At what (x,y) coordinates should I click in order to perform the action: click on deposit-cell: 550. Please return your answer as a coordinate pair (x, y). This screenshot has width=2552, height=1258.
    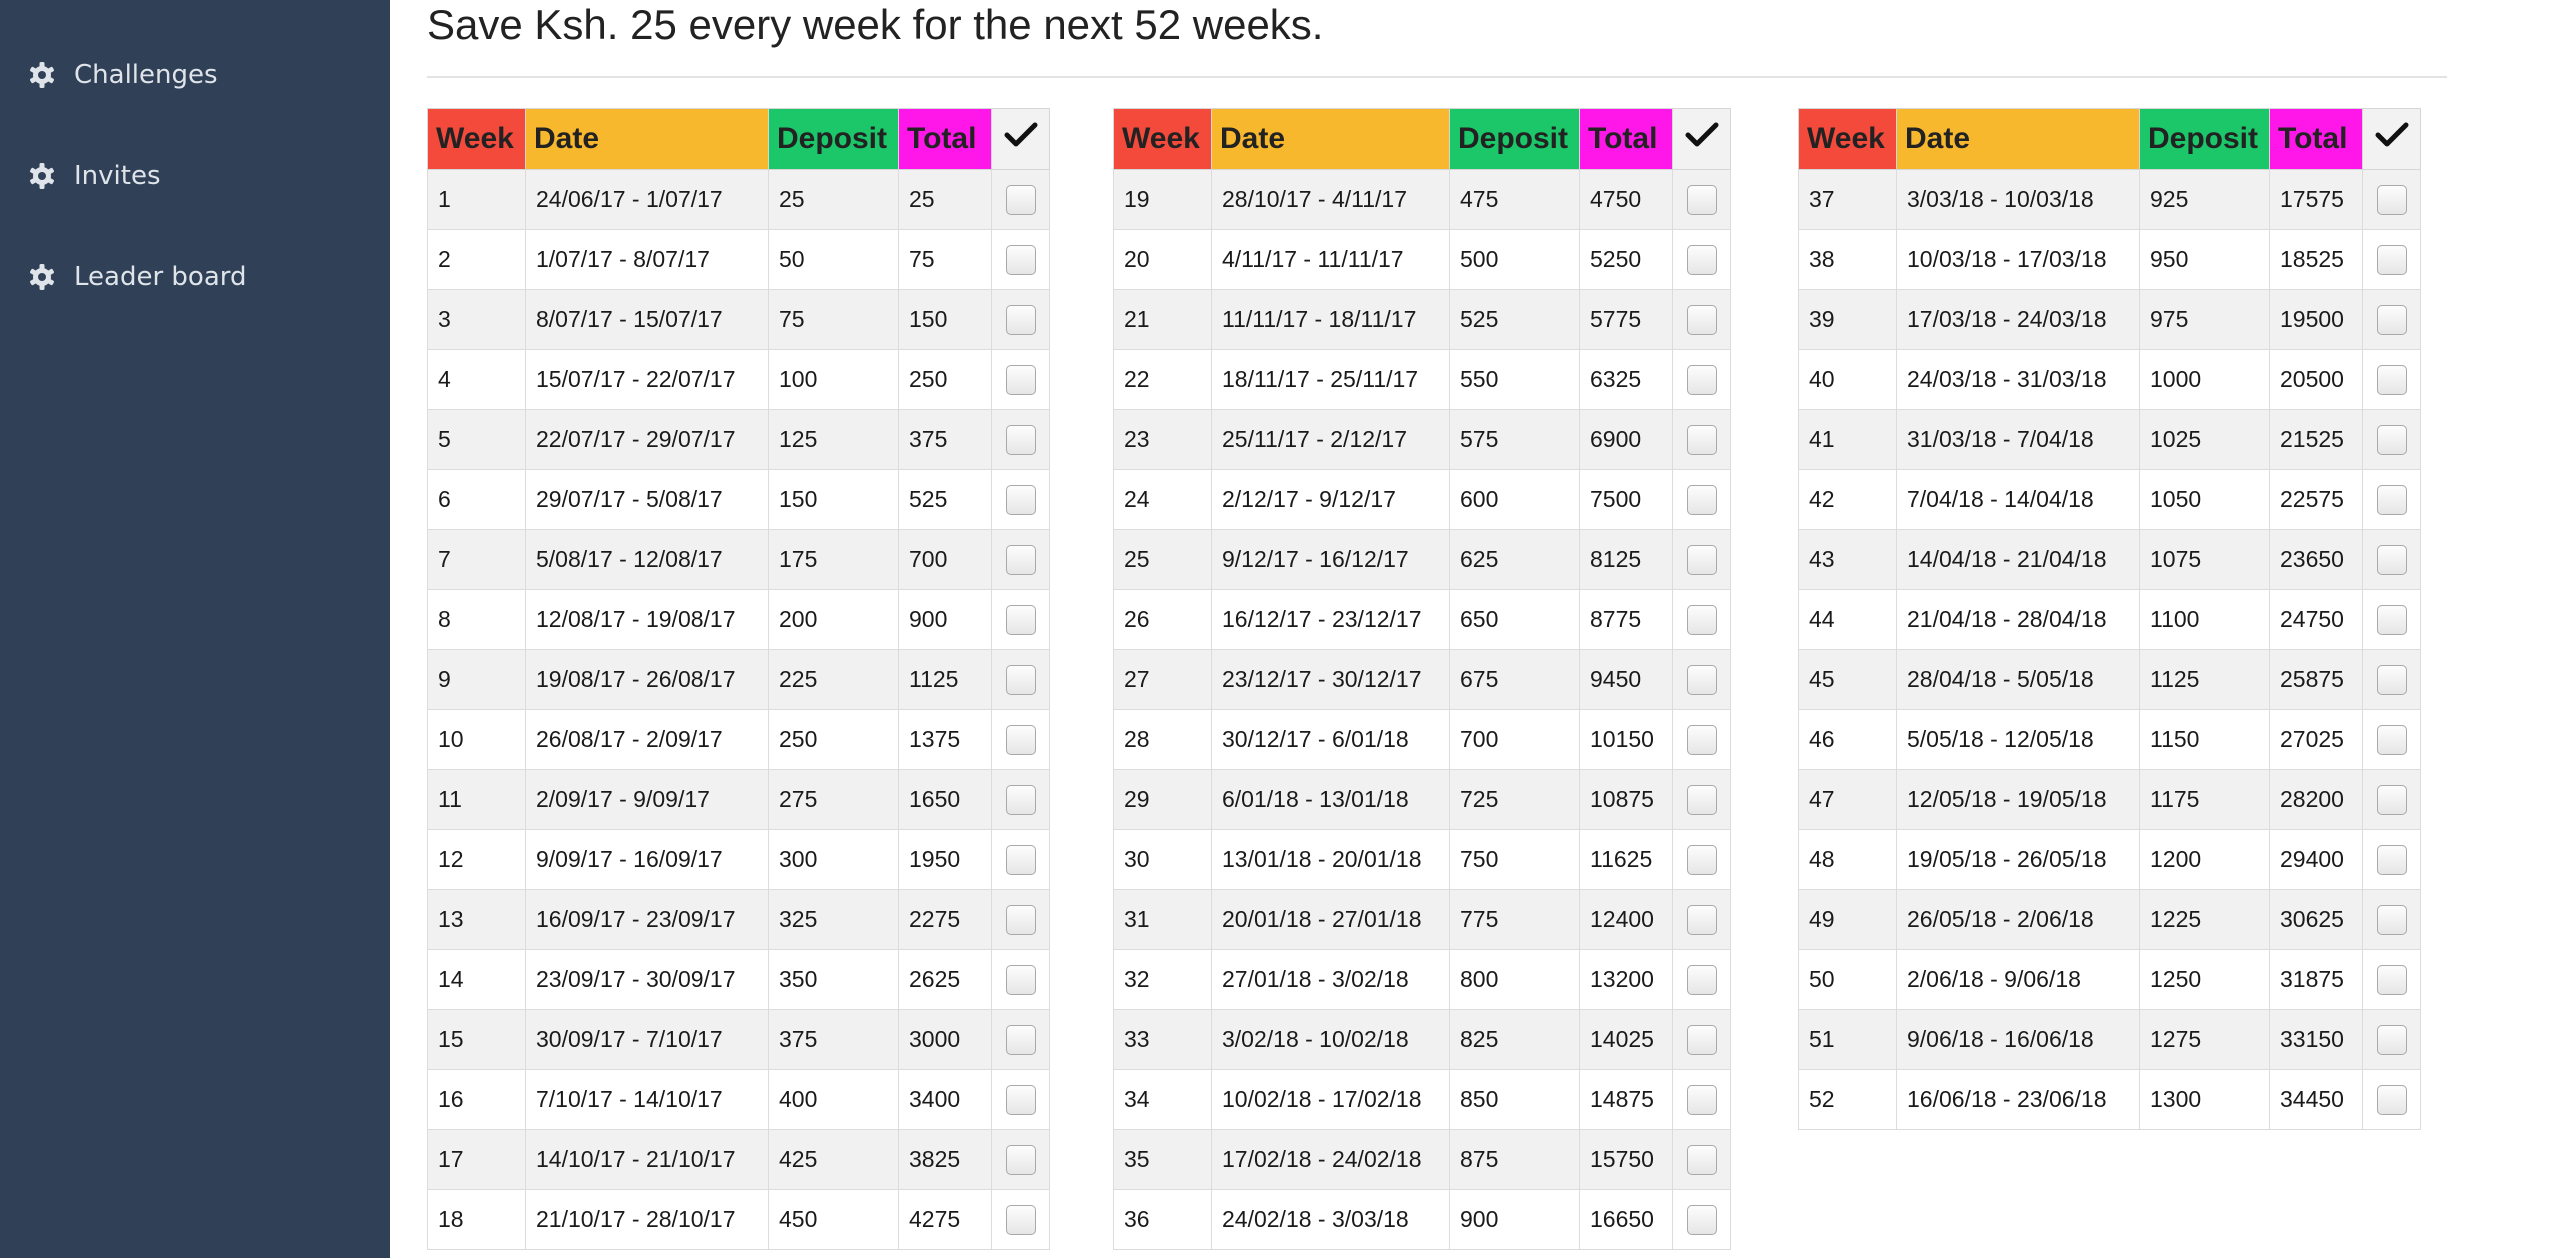
    Looking at the image, I should click on (1514, 379).